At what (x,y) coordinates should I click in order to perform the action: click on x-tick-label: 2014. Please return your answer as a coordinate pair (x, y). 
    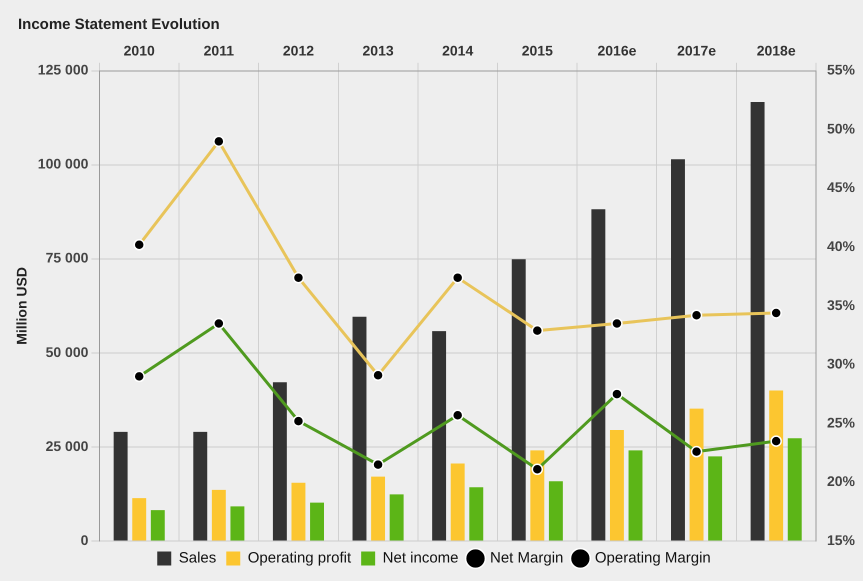
    Looking at the image, I should click on (458, 50).